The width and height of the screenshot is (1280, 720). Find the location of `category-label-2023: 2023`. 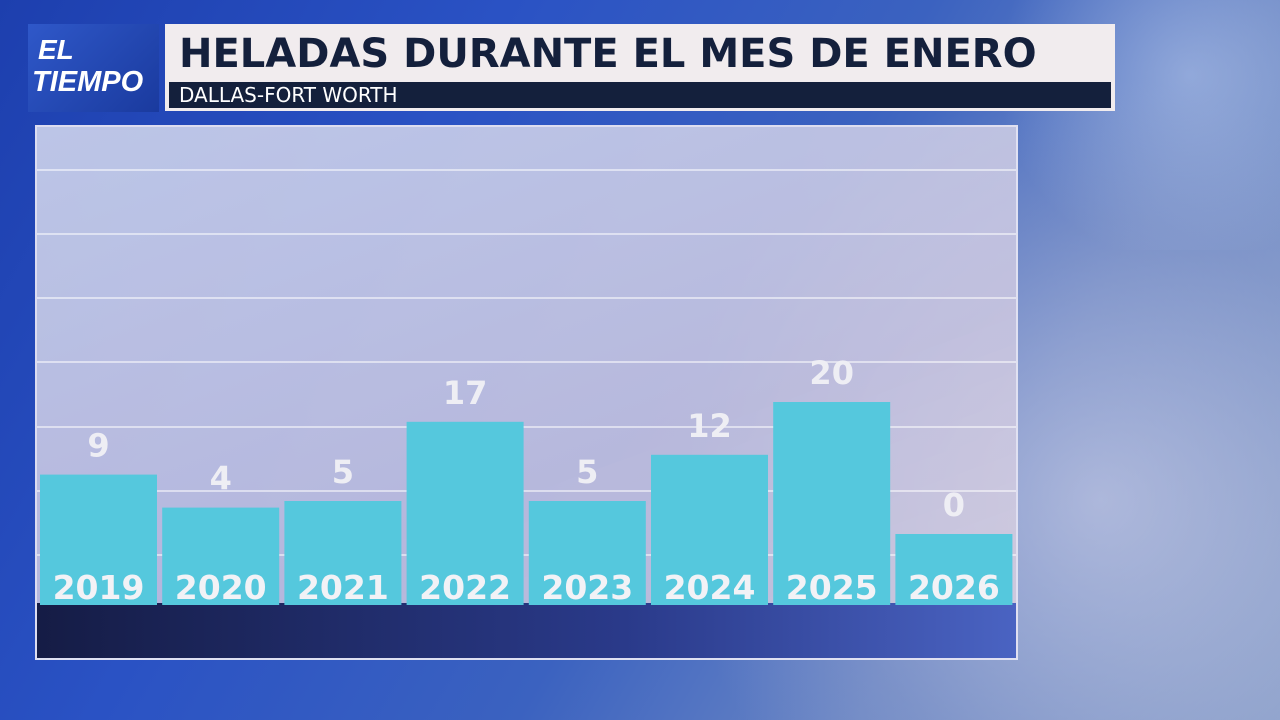

category-label-2023: 2023 is located at coordinates (587, 587).